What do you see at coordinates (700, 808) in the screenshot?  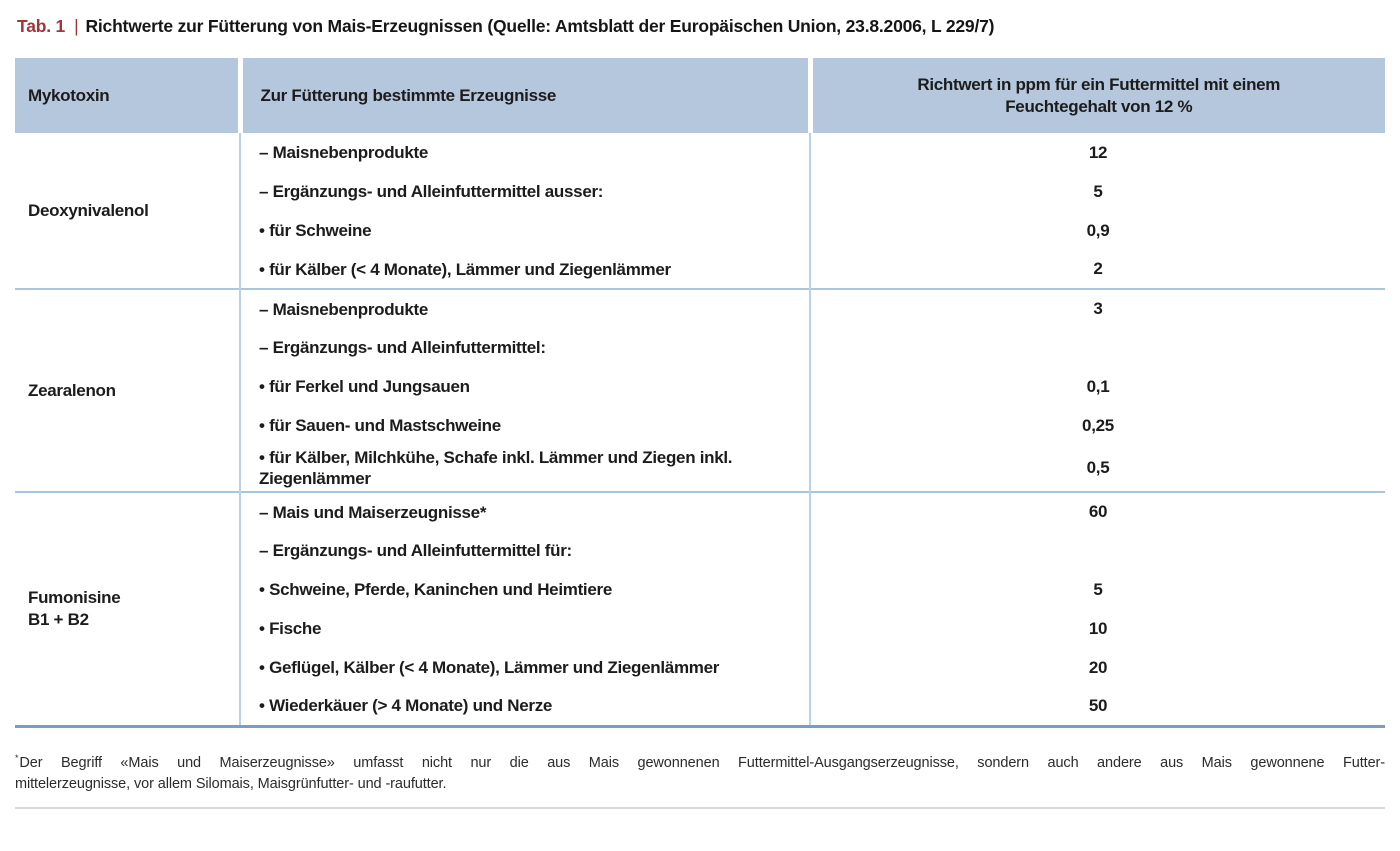 I see `bottom-rule` at bounding box center [700, 808].